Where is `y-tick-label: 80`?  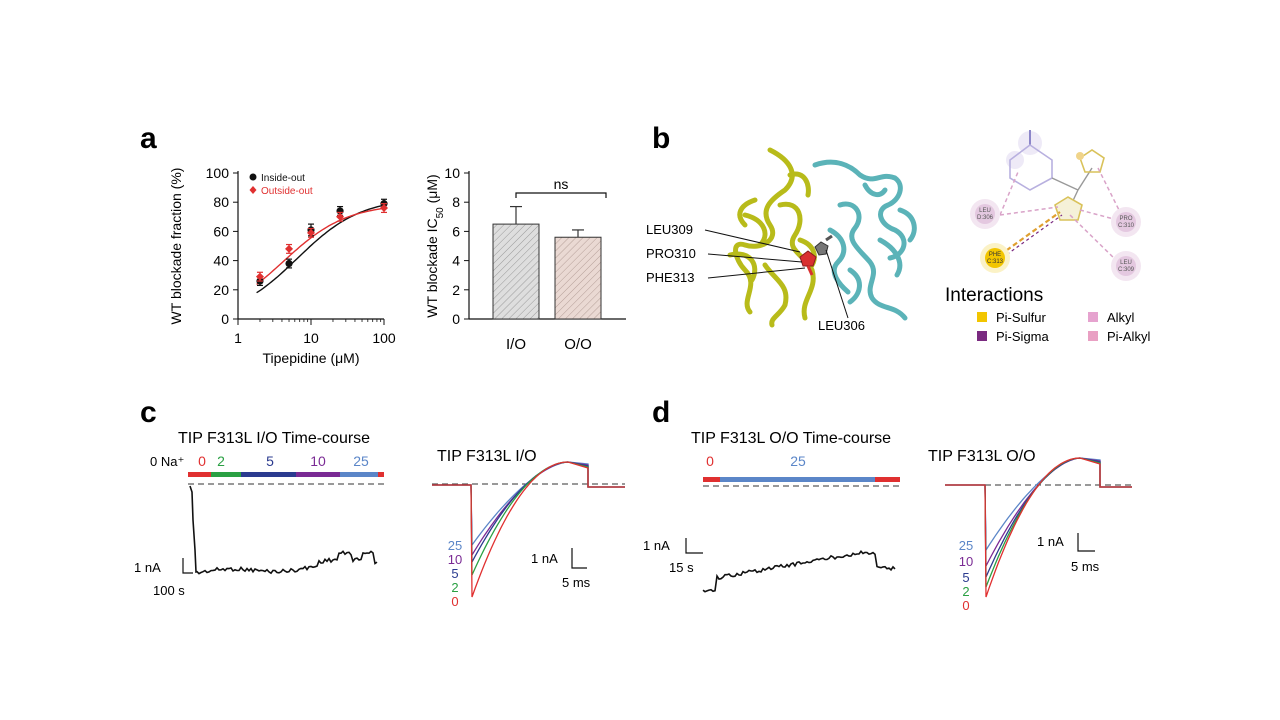 y-tick-label: 80 is located at coordinates (221, 202).